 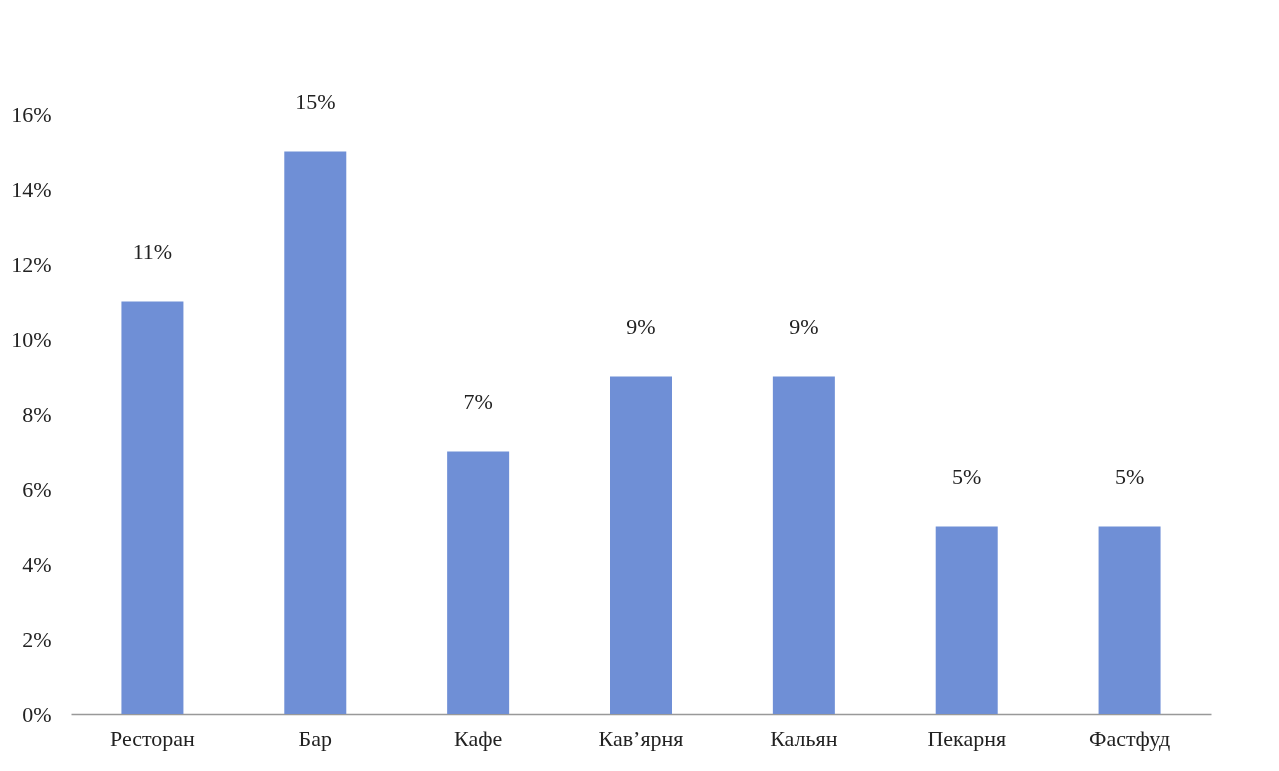 I want to click on y-tick-label: 8%, so click(x=37, y=414).